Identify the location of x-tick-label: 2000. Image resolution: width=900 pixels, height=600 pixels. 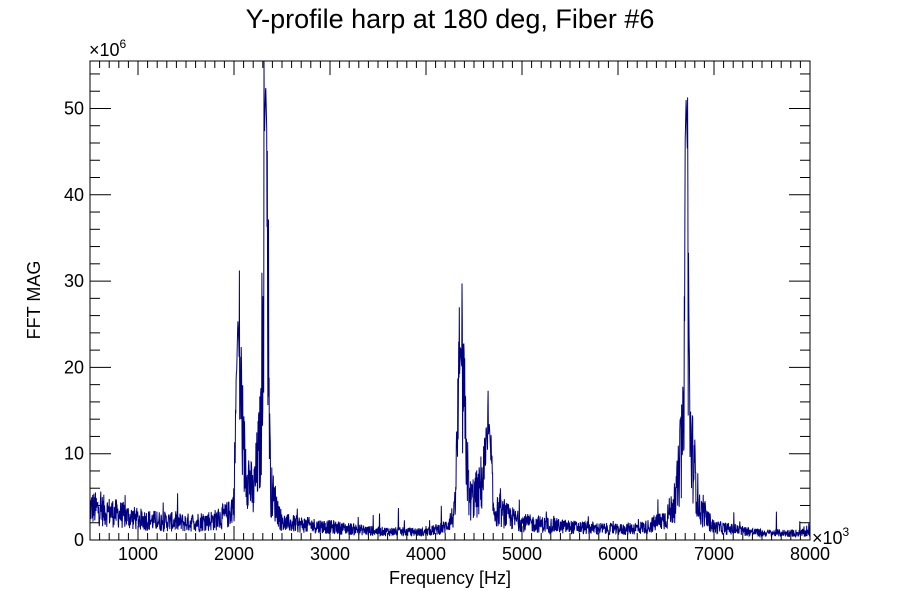
(234, 554).